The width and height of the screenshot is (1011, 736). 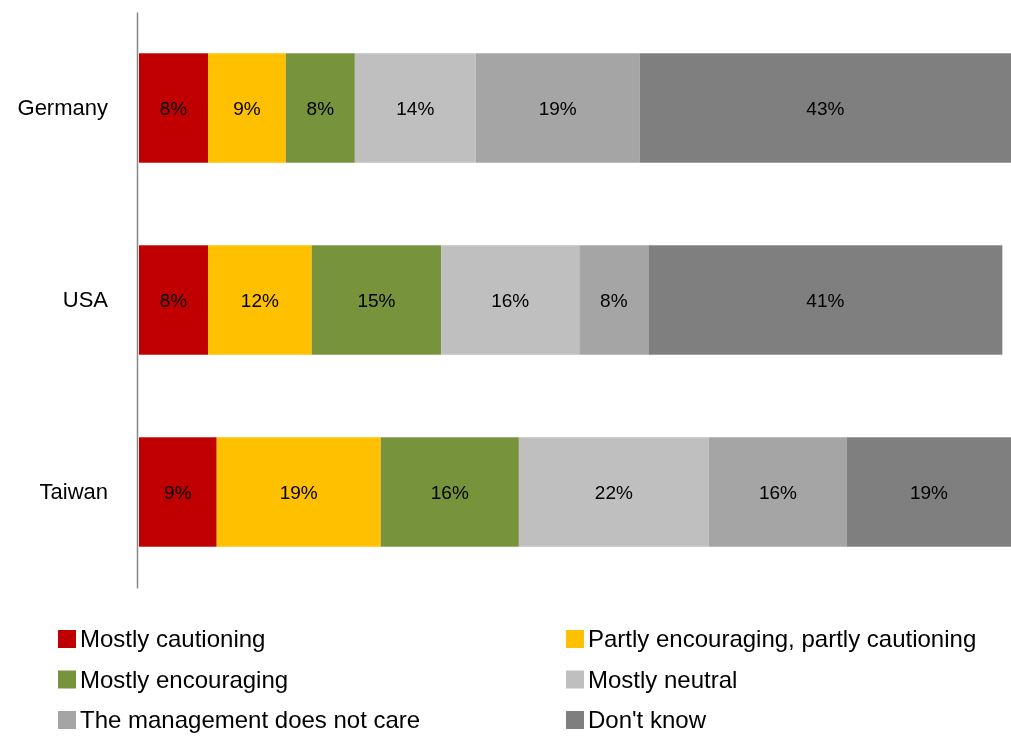 What do you see at coordinates (85, 300) in the screenshot?
I see `y-tick-label: USA` at bounding box center [85, 300].